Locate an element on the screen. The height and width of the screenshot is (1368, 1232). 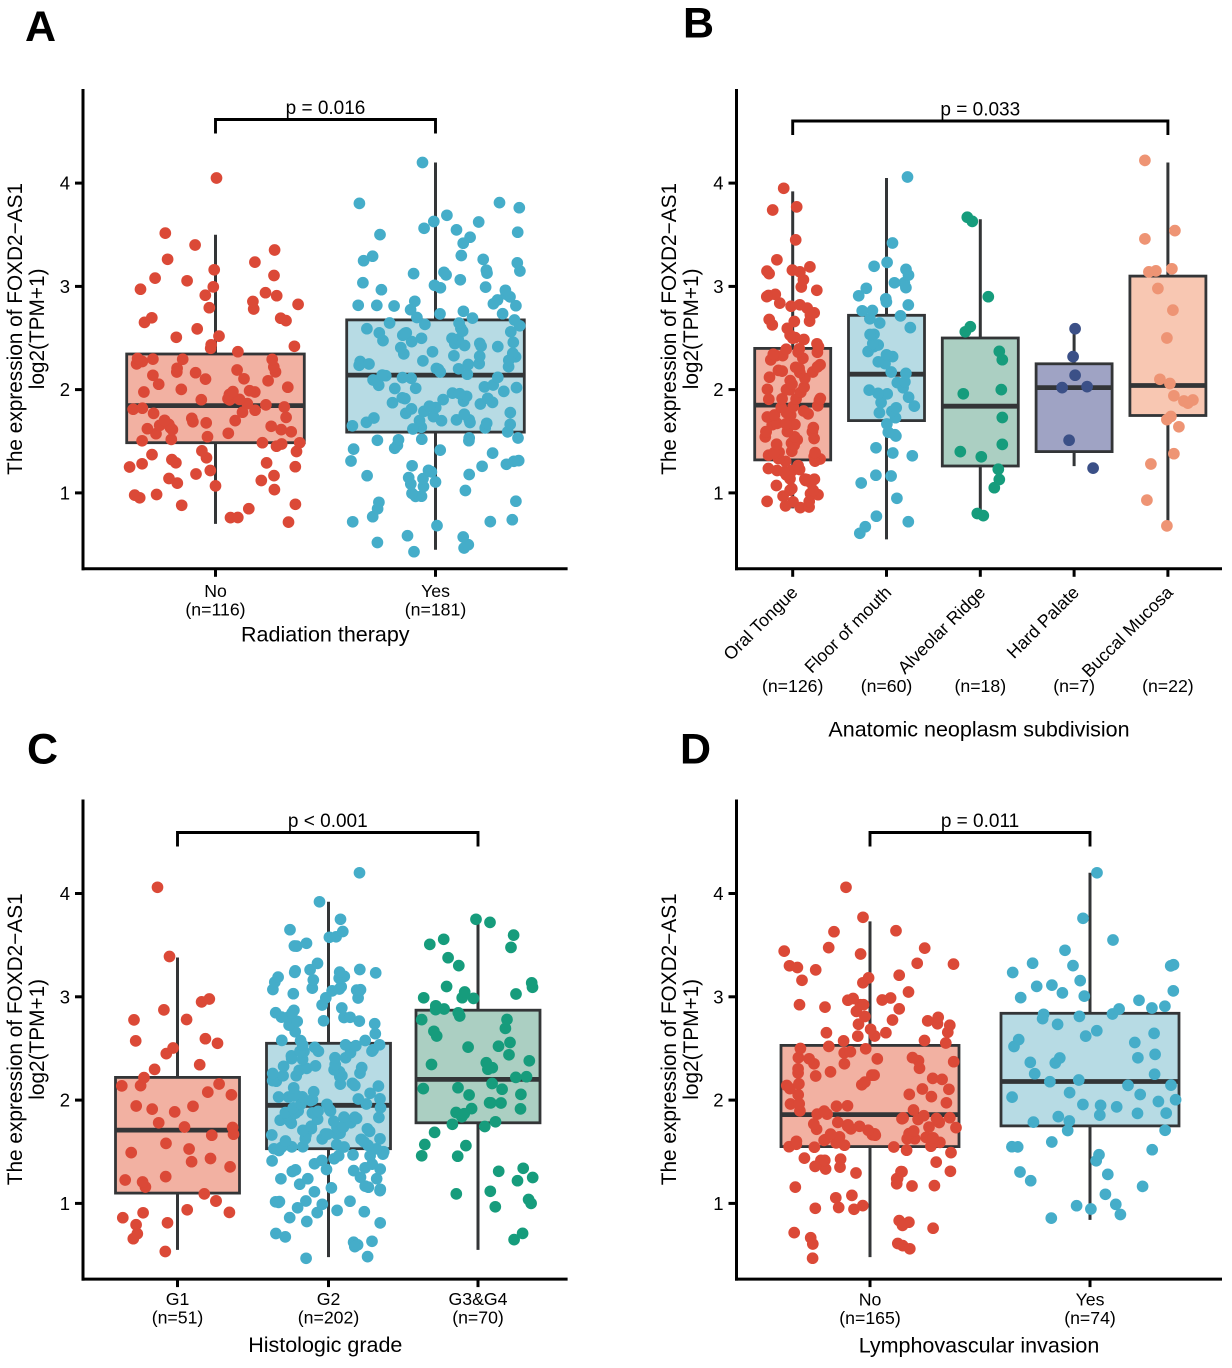
svg-text: G1 is located at coordinates (178, 1299).